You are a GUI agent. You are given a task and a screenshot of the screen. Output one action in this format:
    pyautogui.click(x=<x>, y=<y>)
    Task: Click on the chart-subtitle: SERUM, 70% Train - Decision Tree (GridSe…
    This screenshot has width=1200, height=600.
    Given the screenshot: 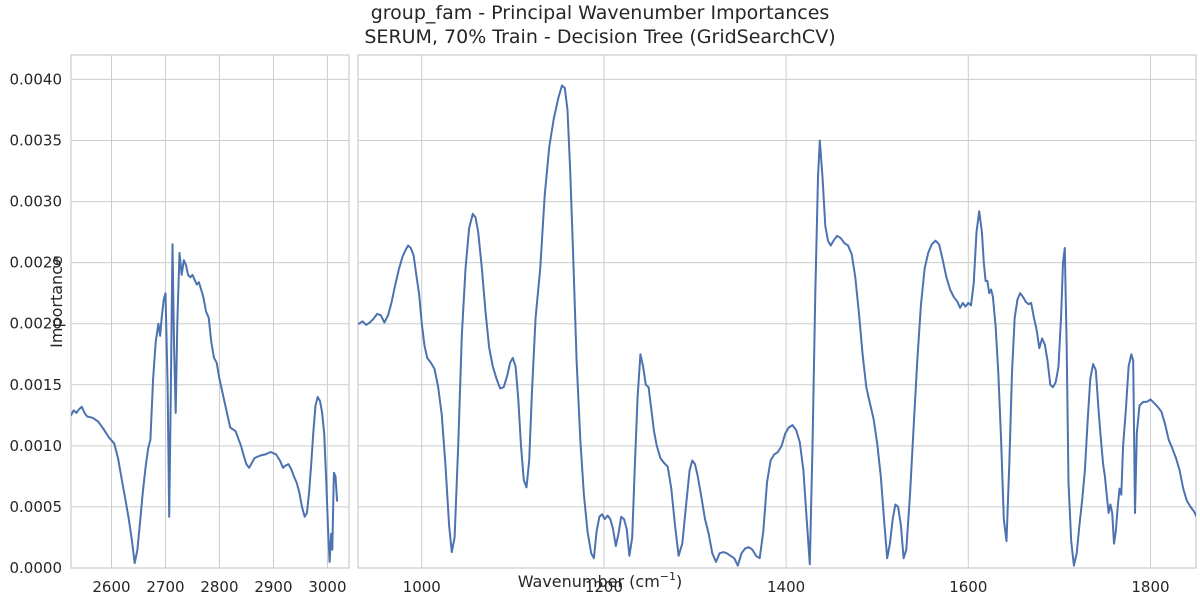 What is the action you would take?
    pyautogui.click(x=599, y=37)
    